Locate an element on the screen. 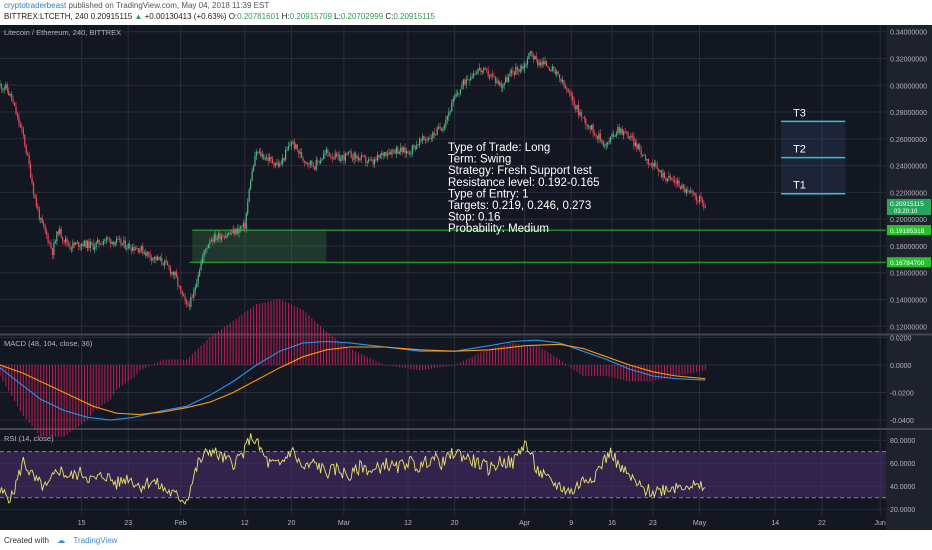  x-tick-label: 9 is located at coordinates (571, 523).